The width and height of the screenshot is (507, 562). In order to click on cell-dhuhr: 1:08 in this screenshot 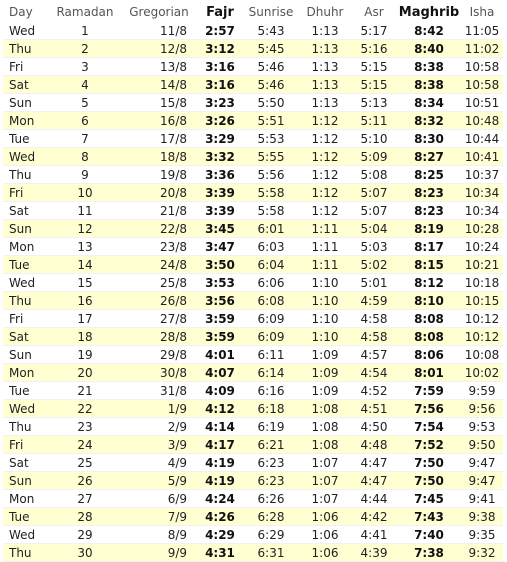, I will do `click(325, 444)`.